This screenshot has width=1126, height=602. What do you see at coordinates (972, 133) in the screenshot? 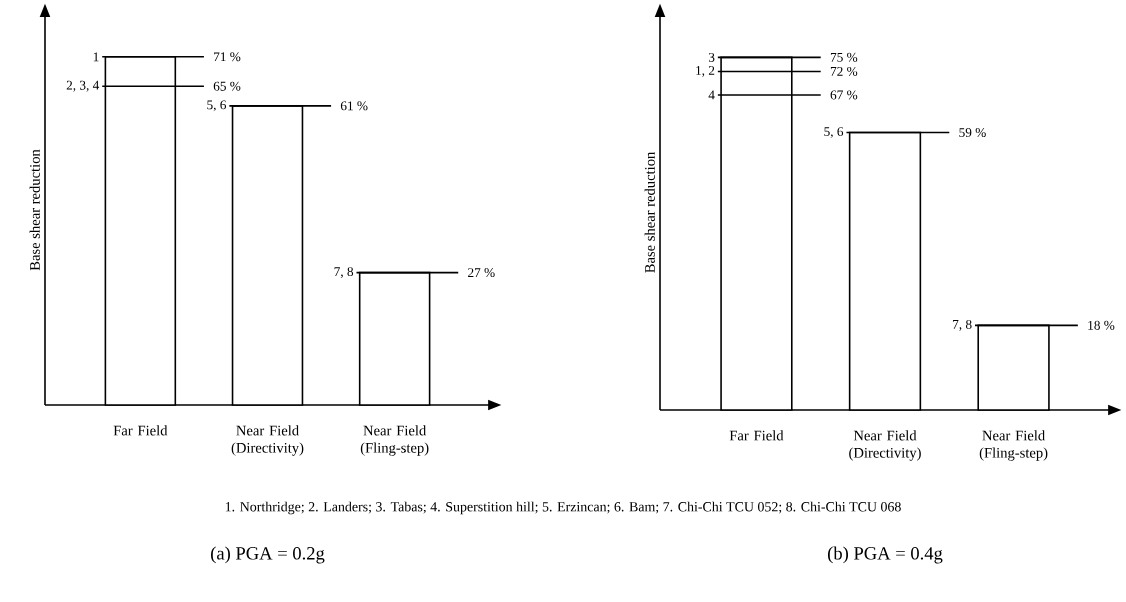
I see `data-label: 59 %` at bounding box center [972, 133].